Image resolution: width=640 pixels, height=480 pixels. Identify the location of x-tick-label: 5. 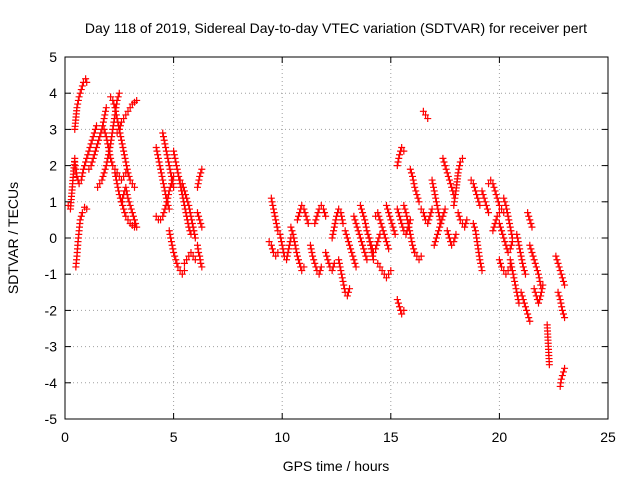
(174, 437).